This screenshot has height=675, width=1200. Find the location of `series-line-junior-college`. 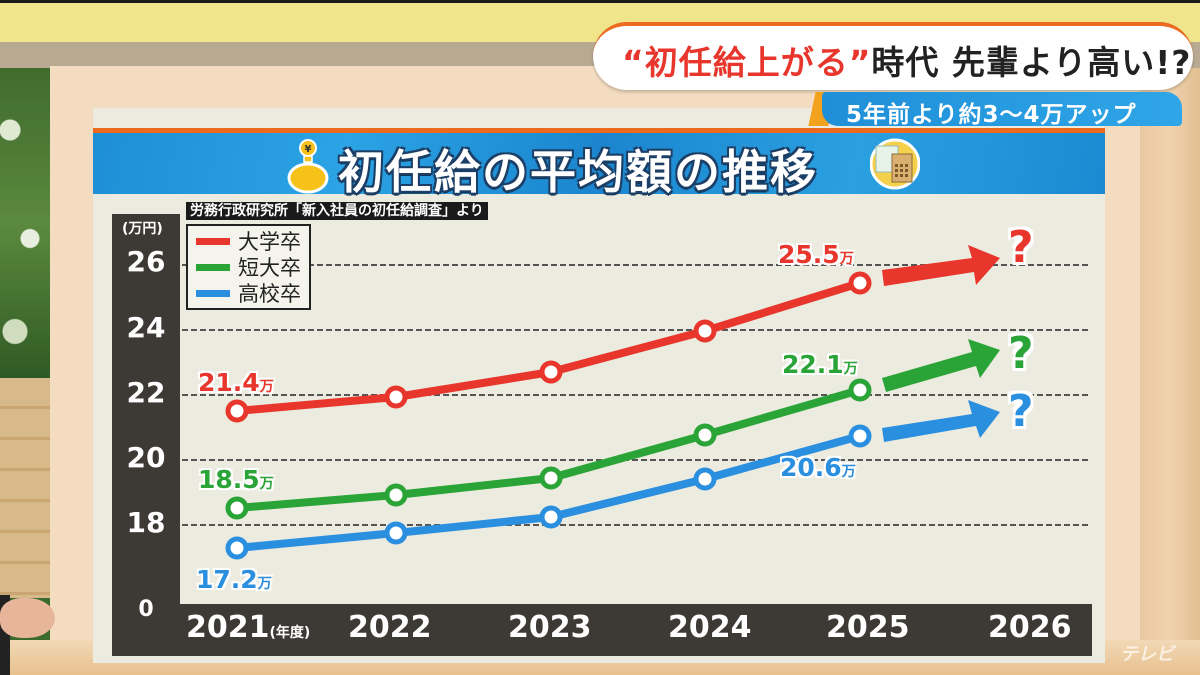

series-line-junior-college is located at coordinates (549, 449).